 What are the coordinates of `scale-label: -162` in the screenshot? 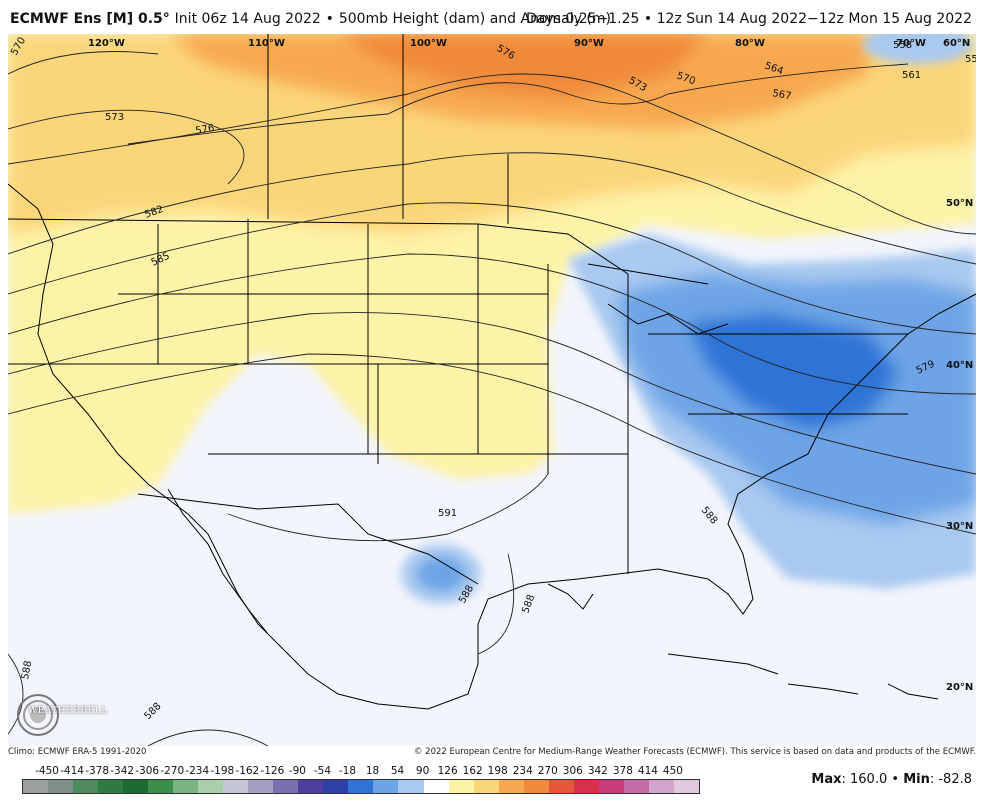 It's located at (247, 771).